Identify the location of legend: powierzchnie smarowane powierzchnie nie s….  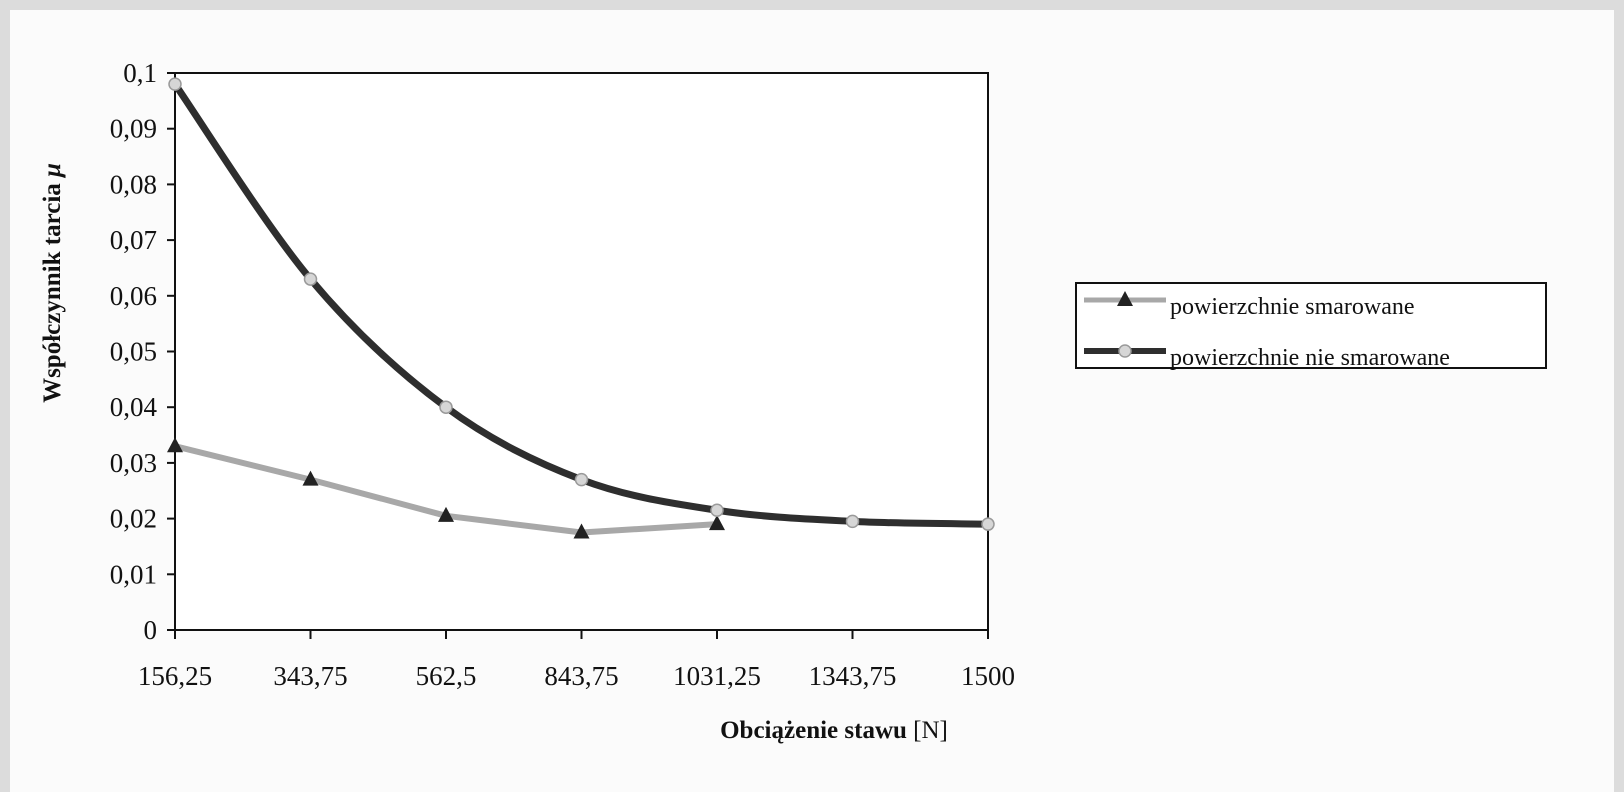
(1311, 326).